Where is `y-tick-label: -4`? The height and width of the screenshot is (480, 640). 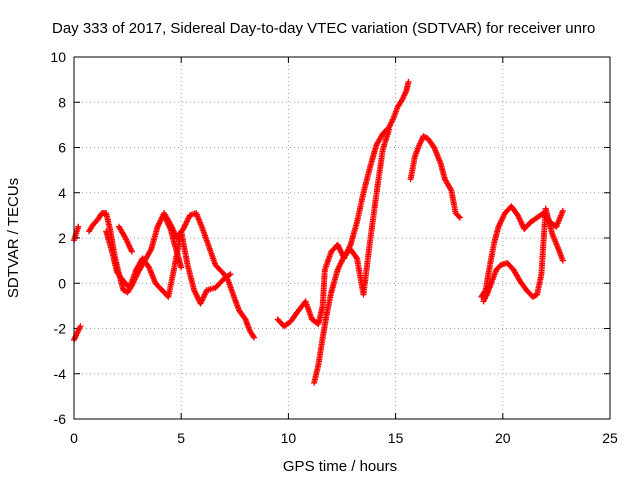
y-tick-label: -4 is located at coordinates (60, 374).